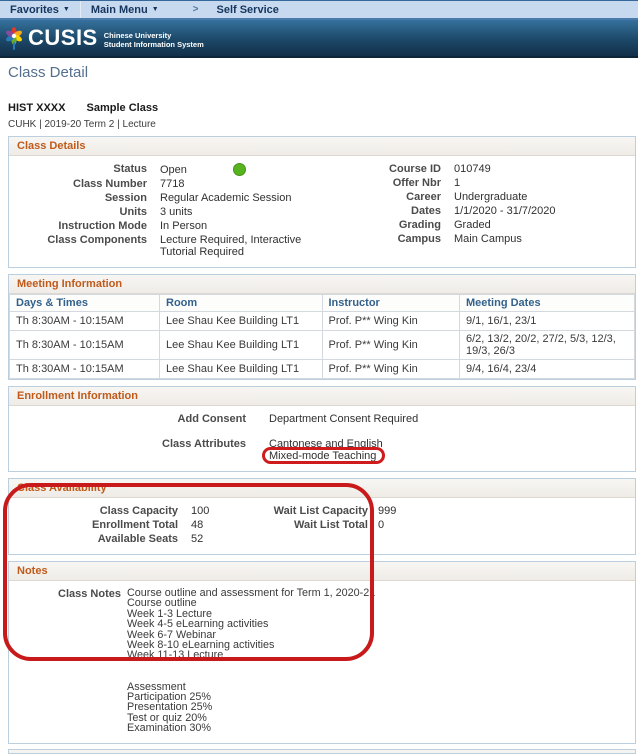 This screenshot has width=638, height=754. What do you see at coordinates (324, 455) in the screenshot?
I see `class-attribute-mixed-mode-teaching: Mixed-mode Teaching` at bounding box center [324, 455].